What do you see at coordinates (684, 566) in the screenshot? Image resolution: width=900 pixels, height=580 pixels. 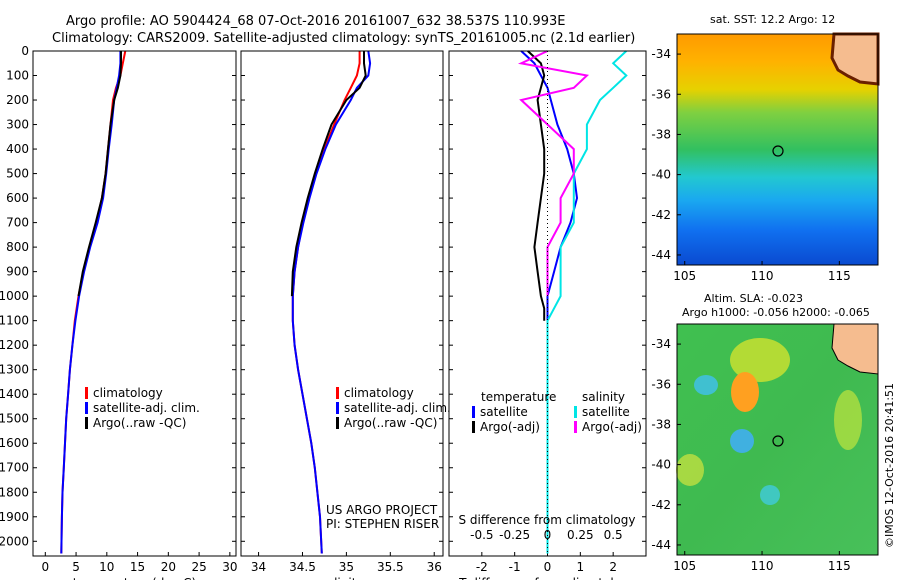 I see `map-x-tick-label: 105` at bounding box center [684, 566].